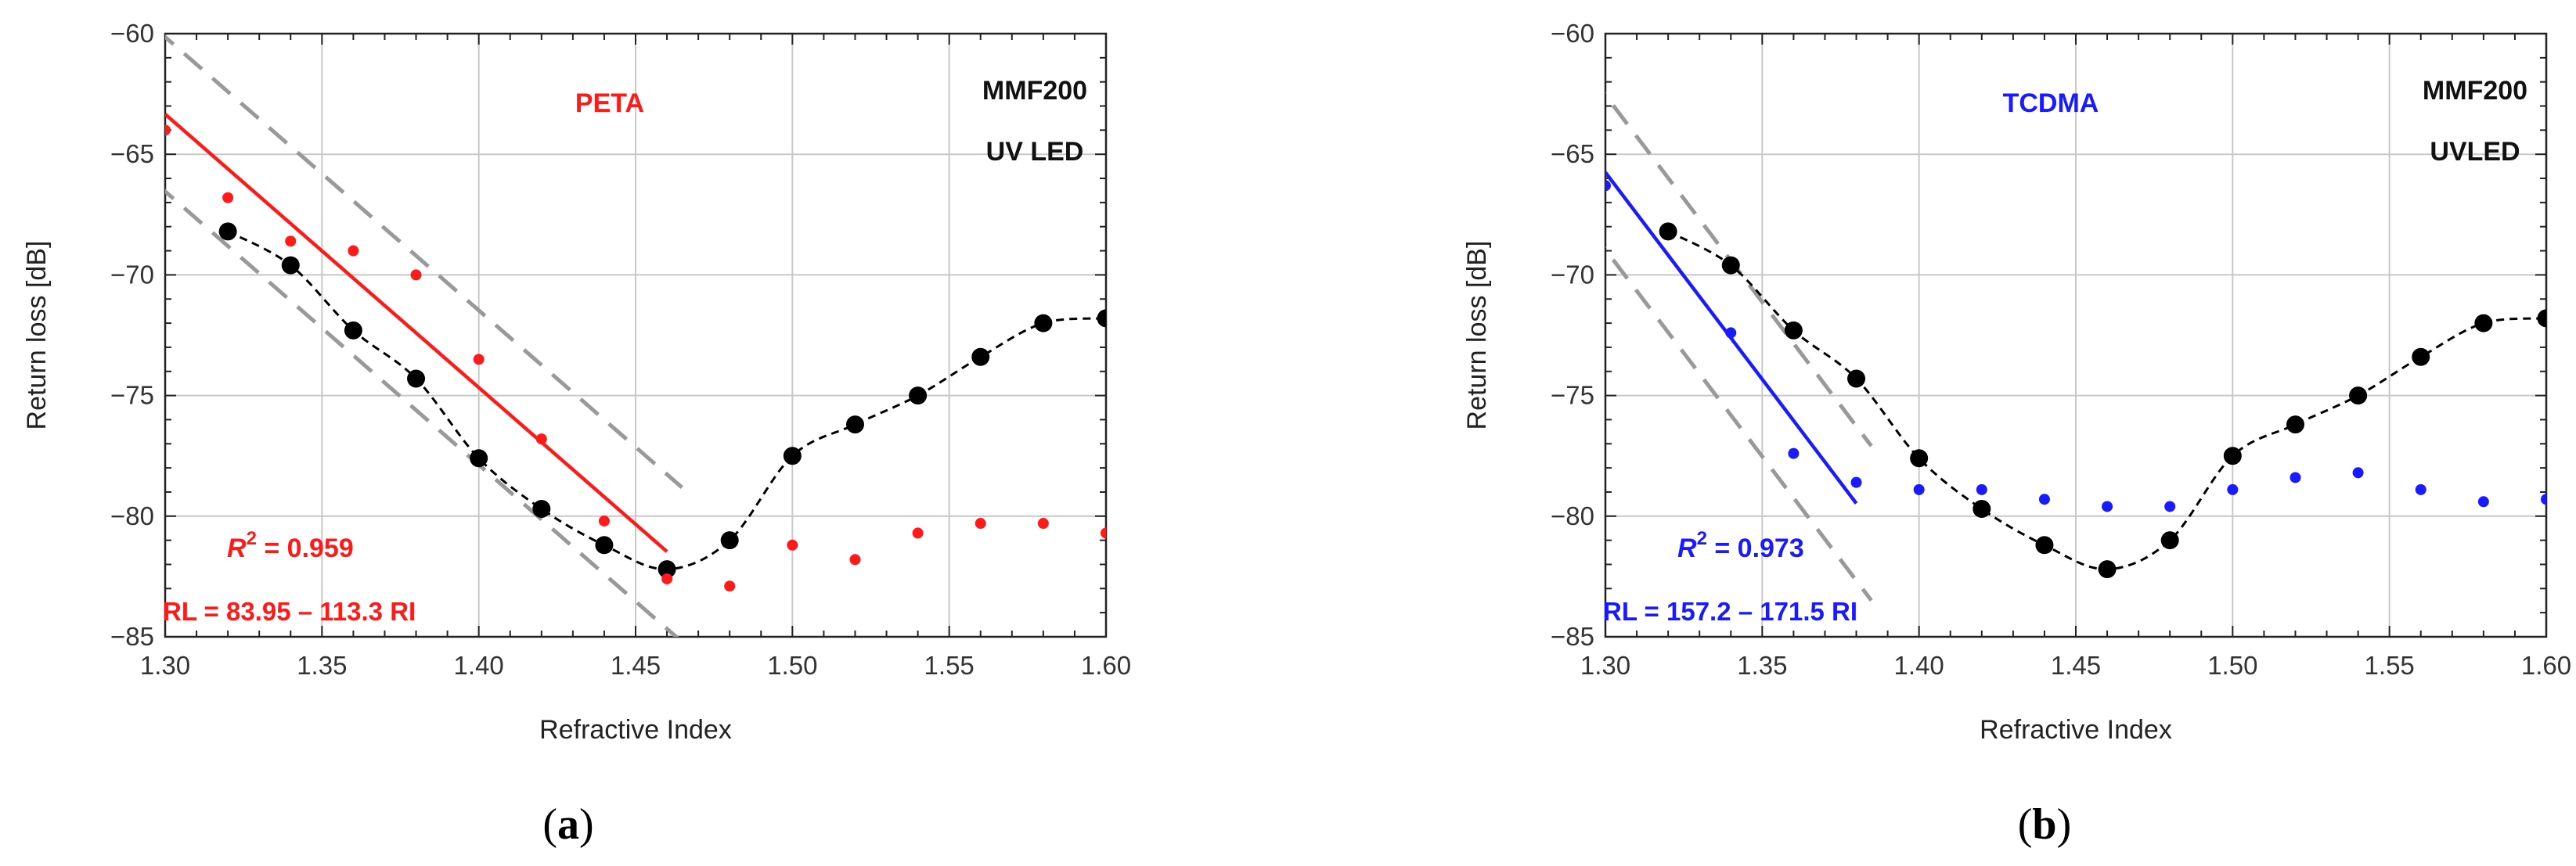 The image size is (2576, 866). What do you see at coordinates (416, 333) in the screenshot?
I see `fit-line` at bounding box center [416, 333].